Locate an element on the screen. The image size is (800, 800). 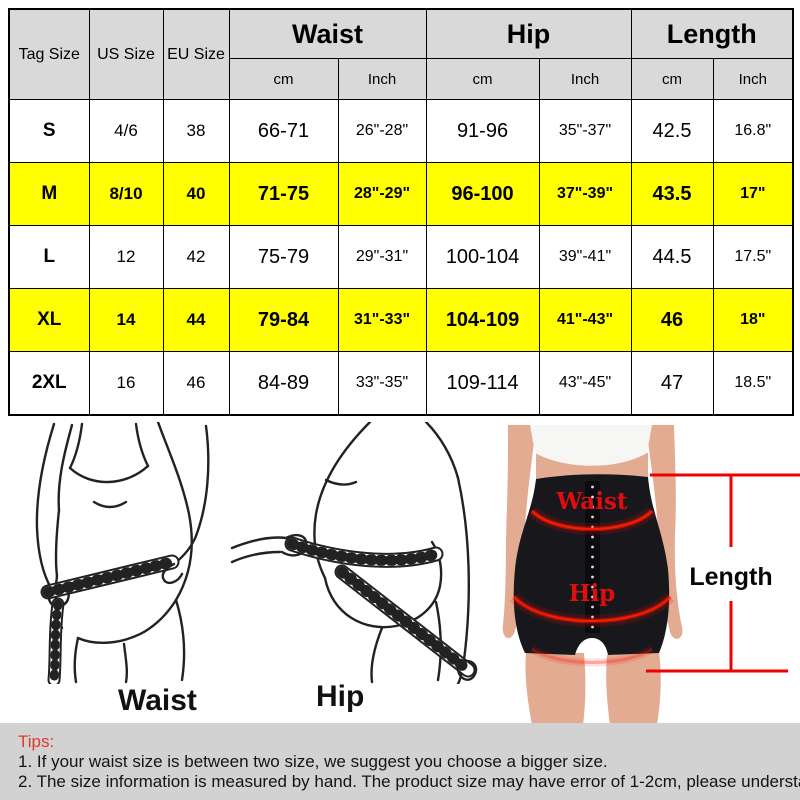
eu-size-cell: 42 is located at coordinates (196, 257).